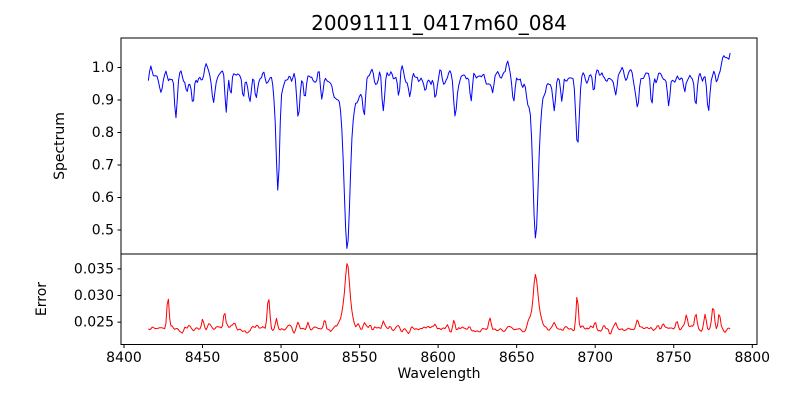  Describe the element at coordinates (103, 133) in the screenshot. I see `y-tick-label: 0.8` at that location.